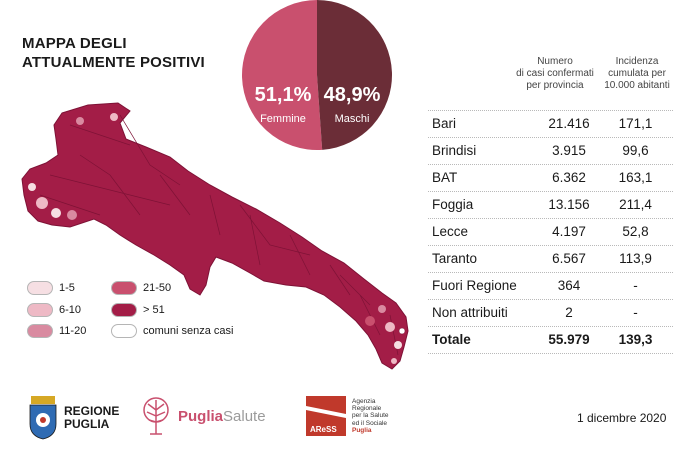  Describe the element at coordinates (157, 288) in the screenshot. I see `legend-label: 21-50` at that location.